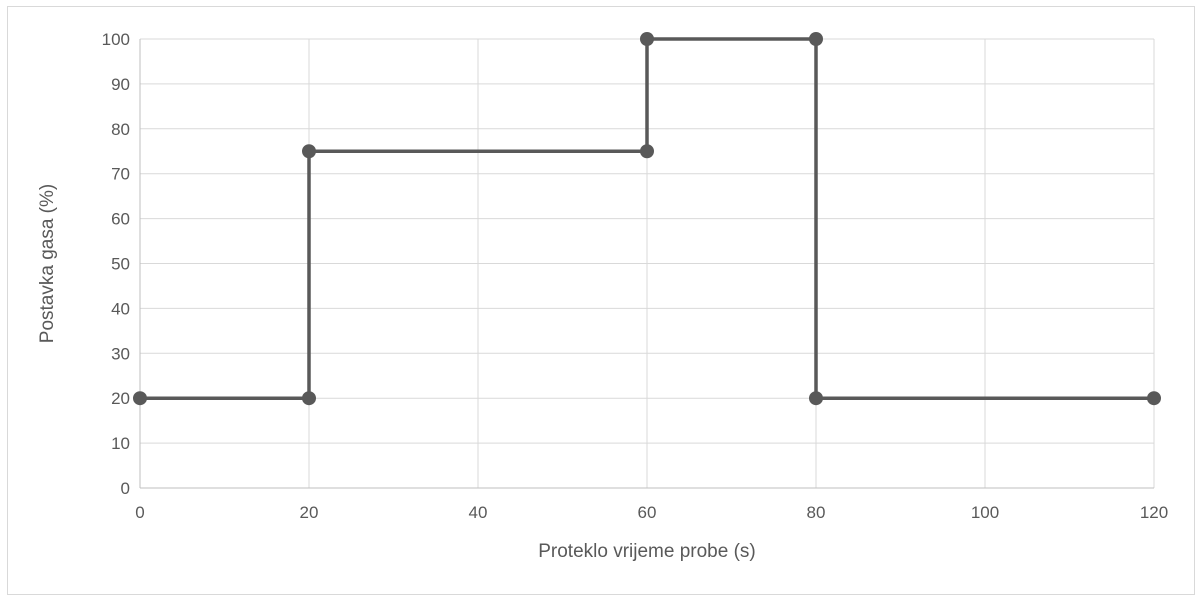 The width and height of the screenshot is (1198, 598). Describe the element at coordinates (116, 39) in the screenshot. I see `y-tick-label: 100` at that location.